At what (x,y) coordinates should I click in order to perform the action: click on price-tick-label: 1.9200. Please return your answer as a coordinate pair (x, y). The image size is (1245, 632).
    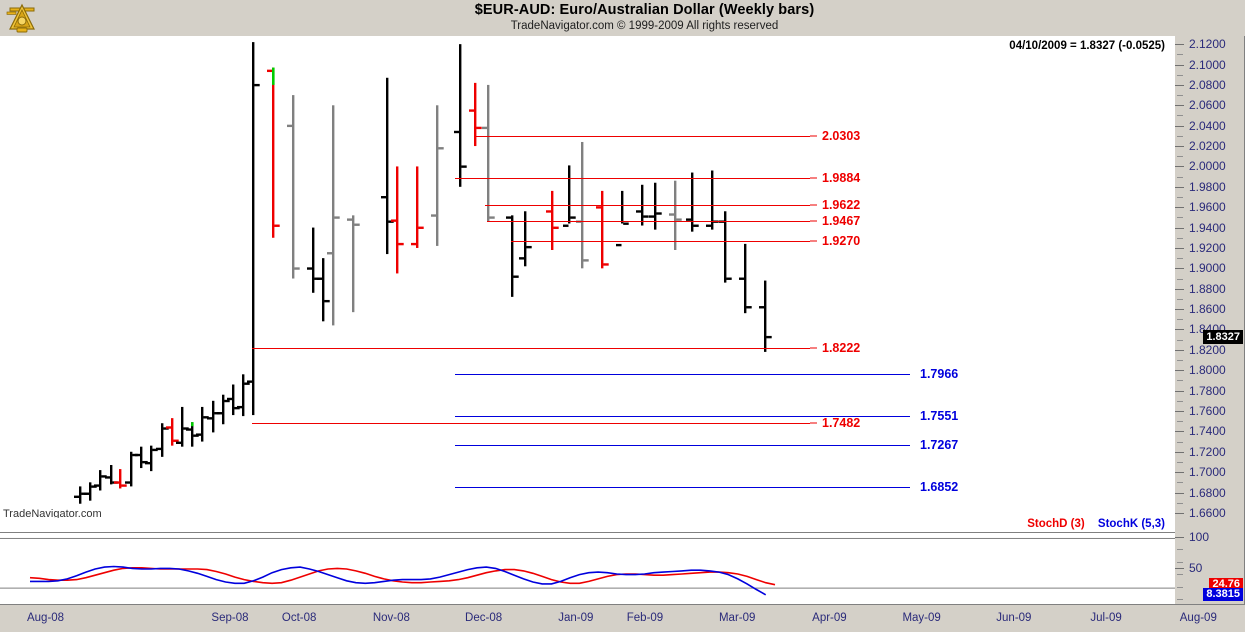
    Looking at the image, I should click on (1207, 247).